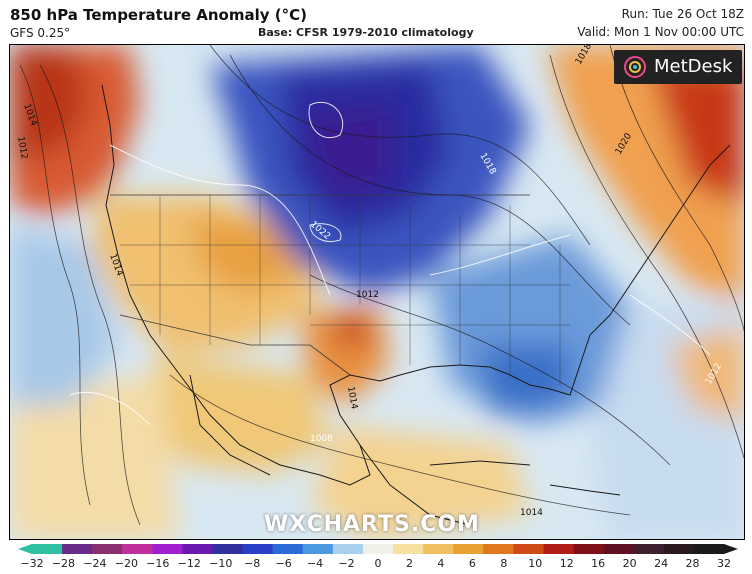  I want to click on colorbar-tick-label: 12, so click(566, 563).